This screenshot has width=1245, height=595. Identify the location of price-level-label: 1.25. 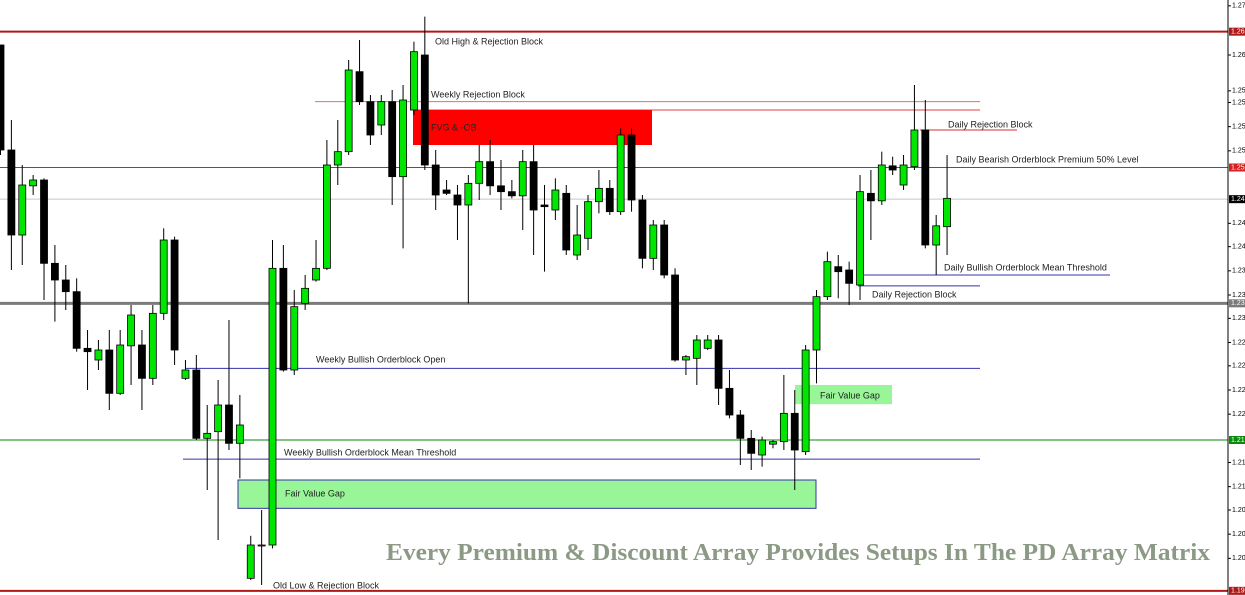
(1238, 167).